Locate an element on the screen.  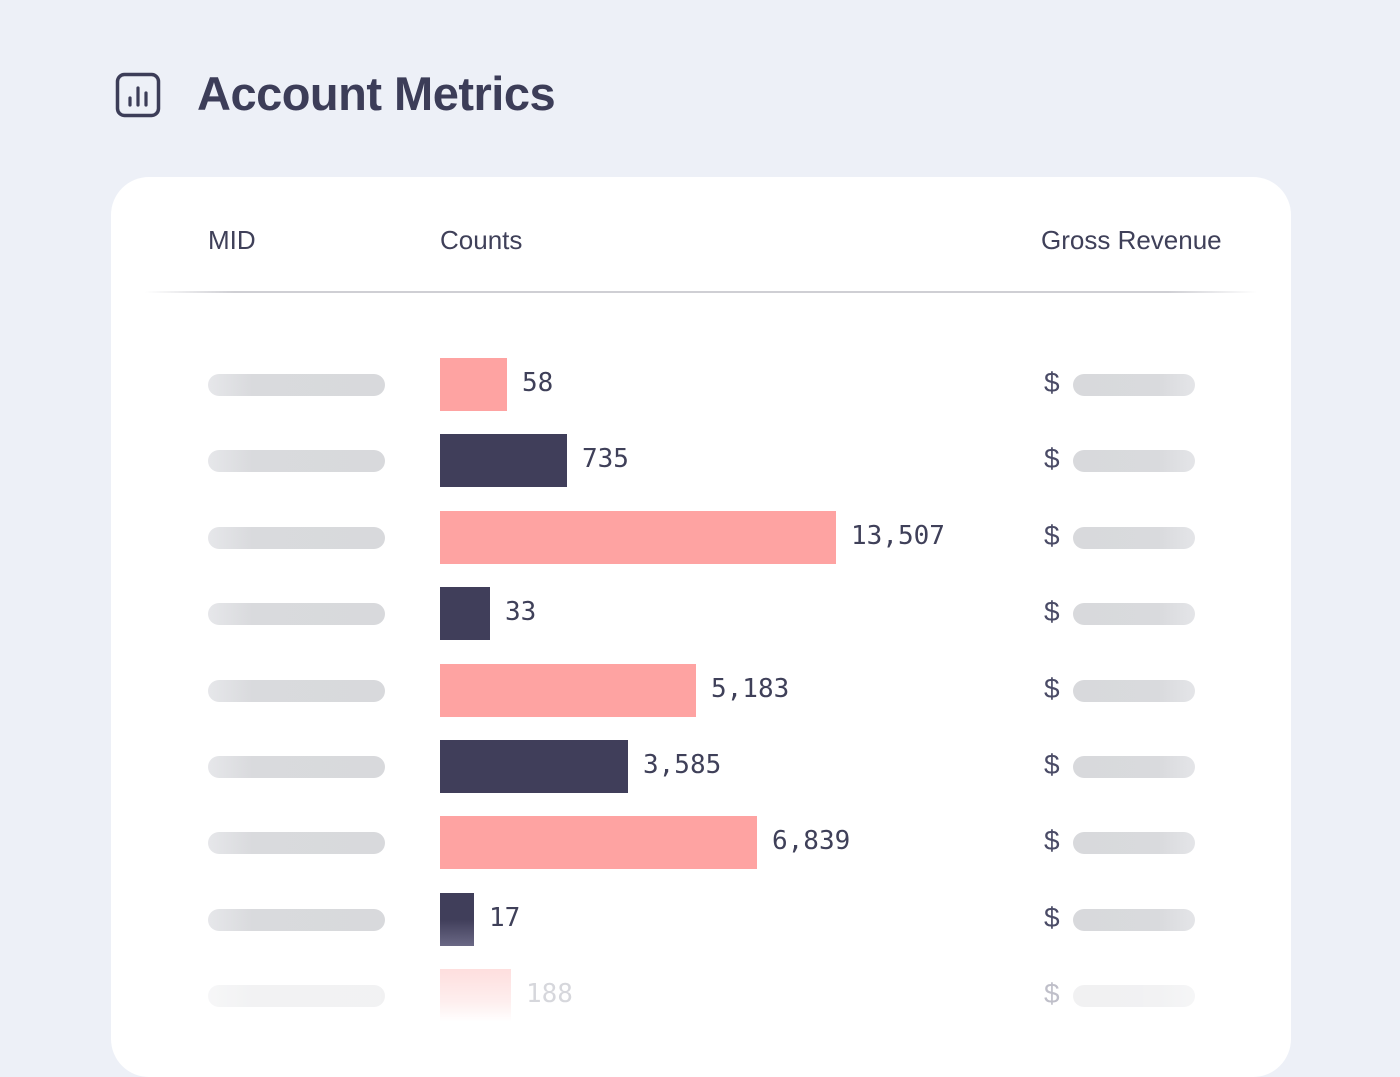
table-row: 3,585 $ is located at coordinates (701, 767).